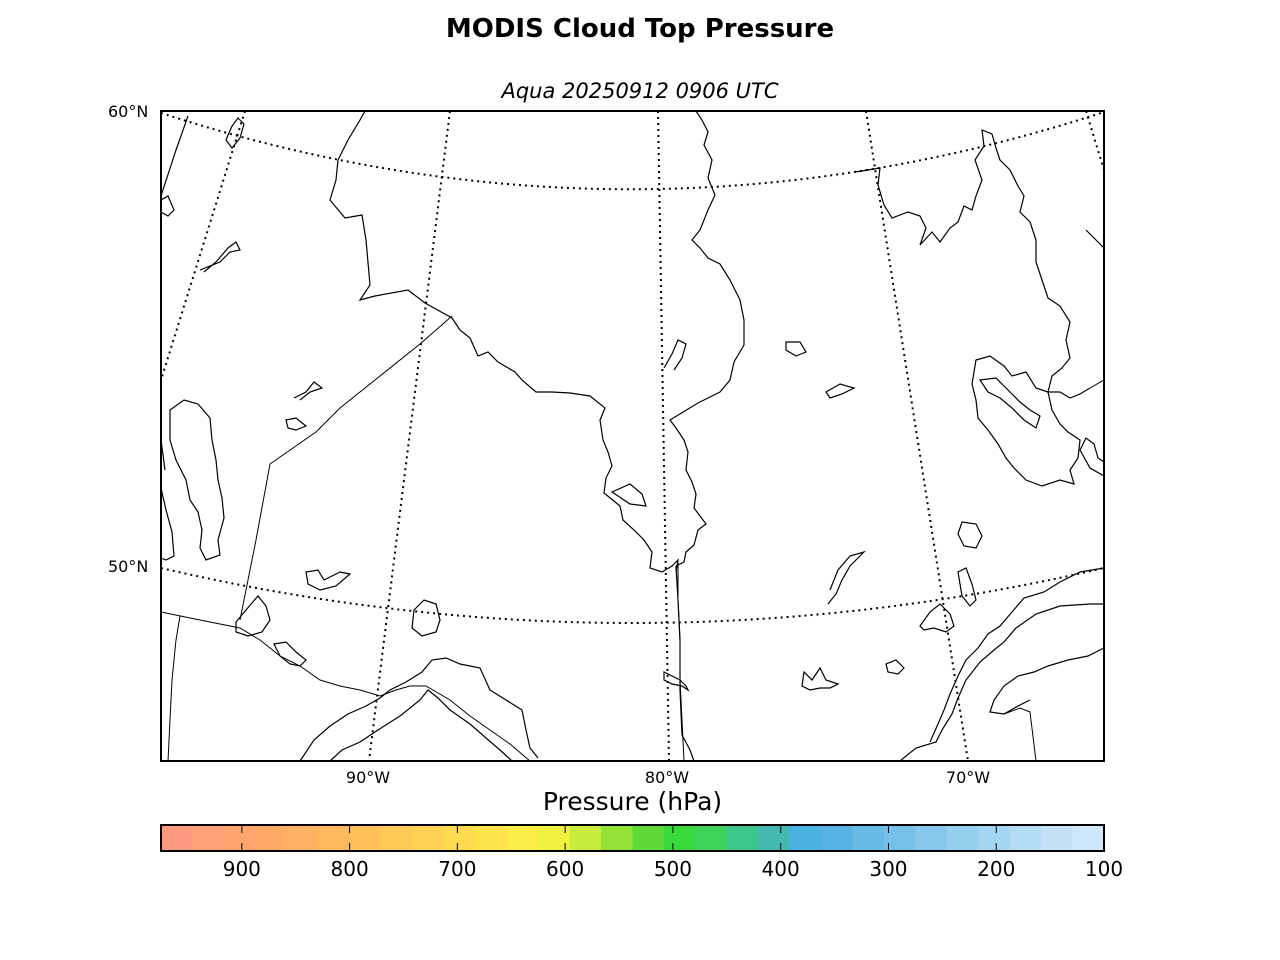 The width and height of the screenshot is (1280, 960). Describe the element at coordinates (174, 688) in the screenshot. I see `minnesota-border` at that location.